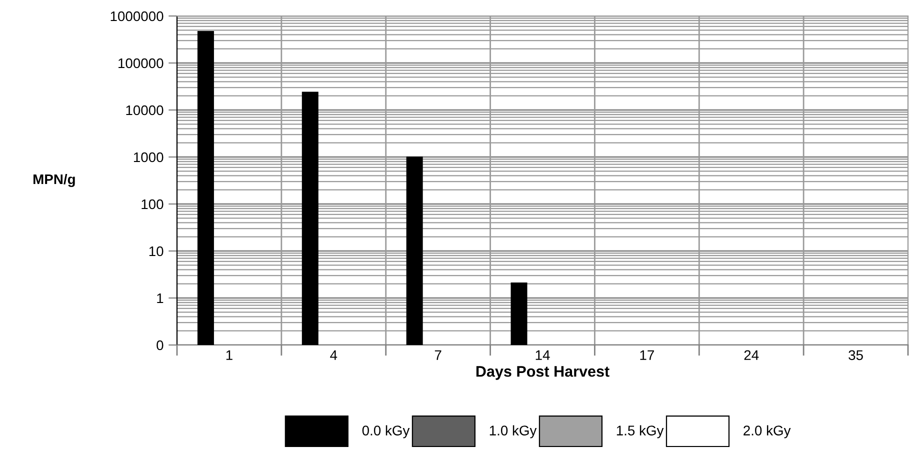 The image size is (912, 459). Describe the element at coordinates (386, 431) in the screenshot. I see `legend-label: 0.0 kGy` at that location.